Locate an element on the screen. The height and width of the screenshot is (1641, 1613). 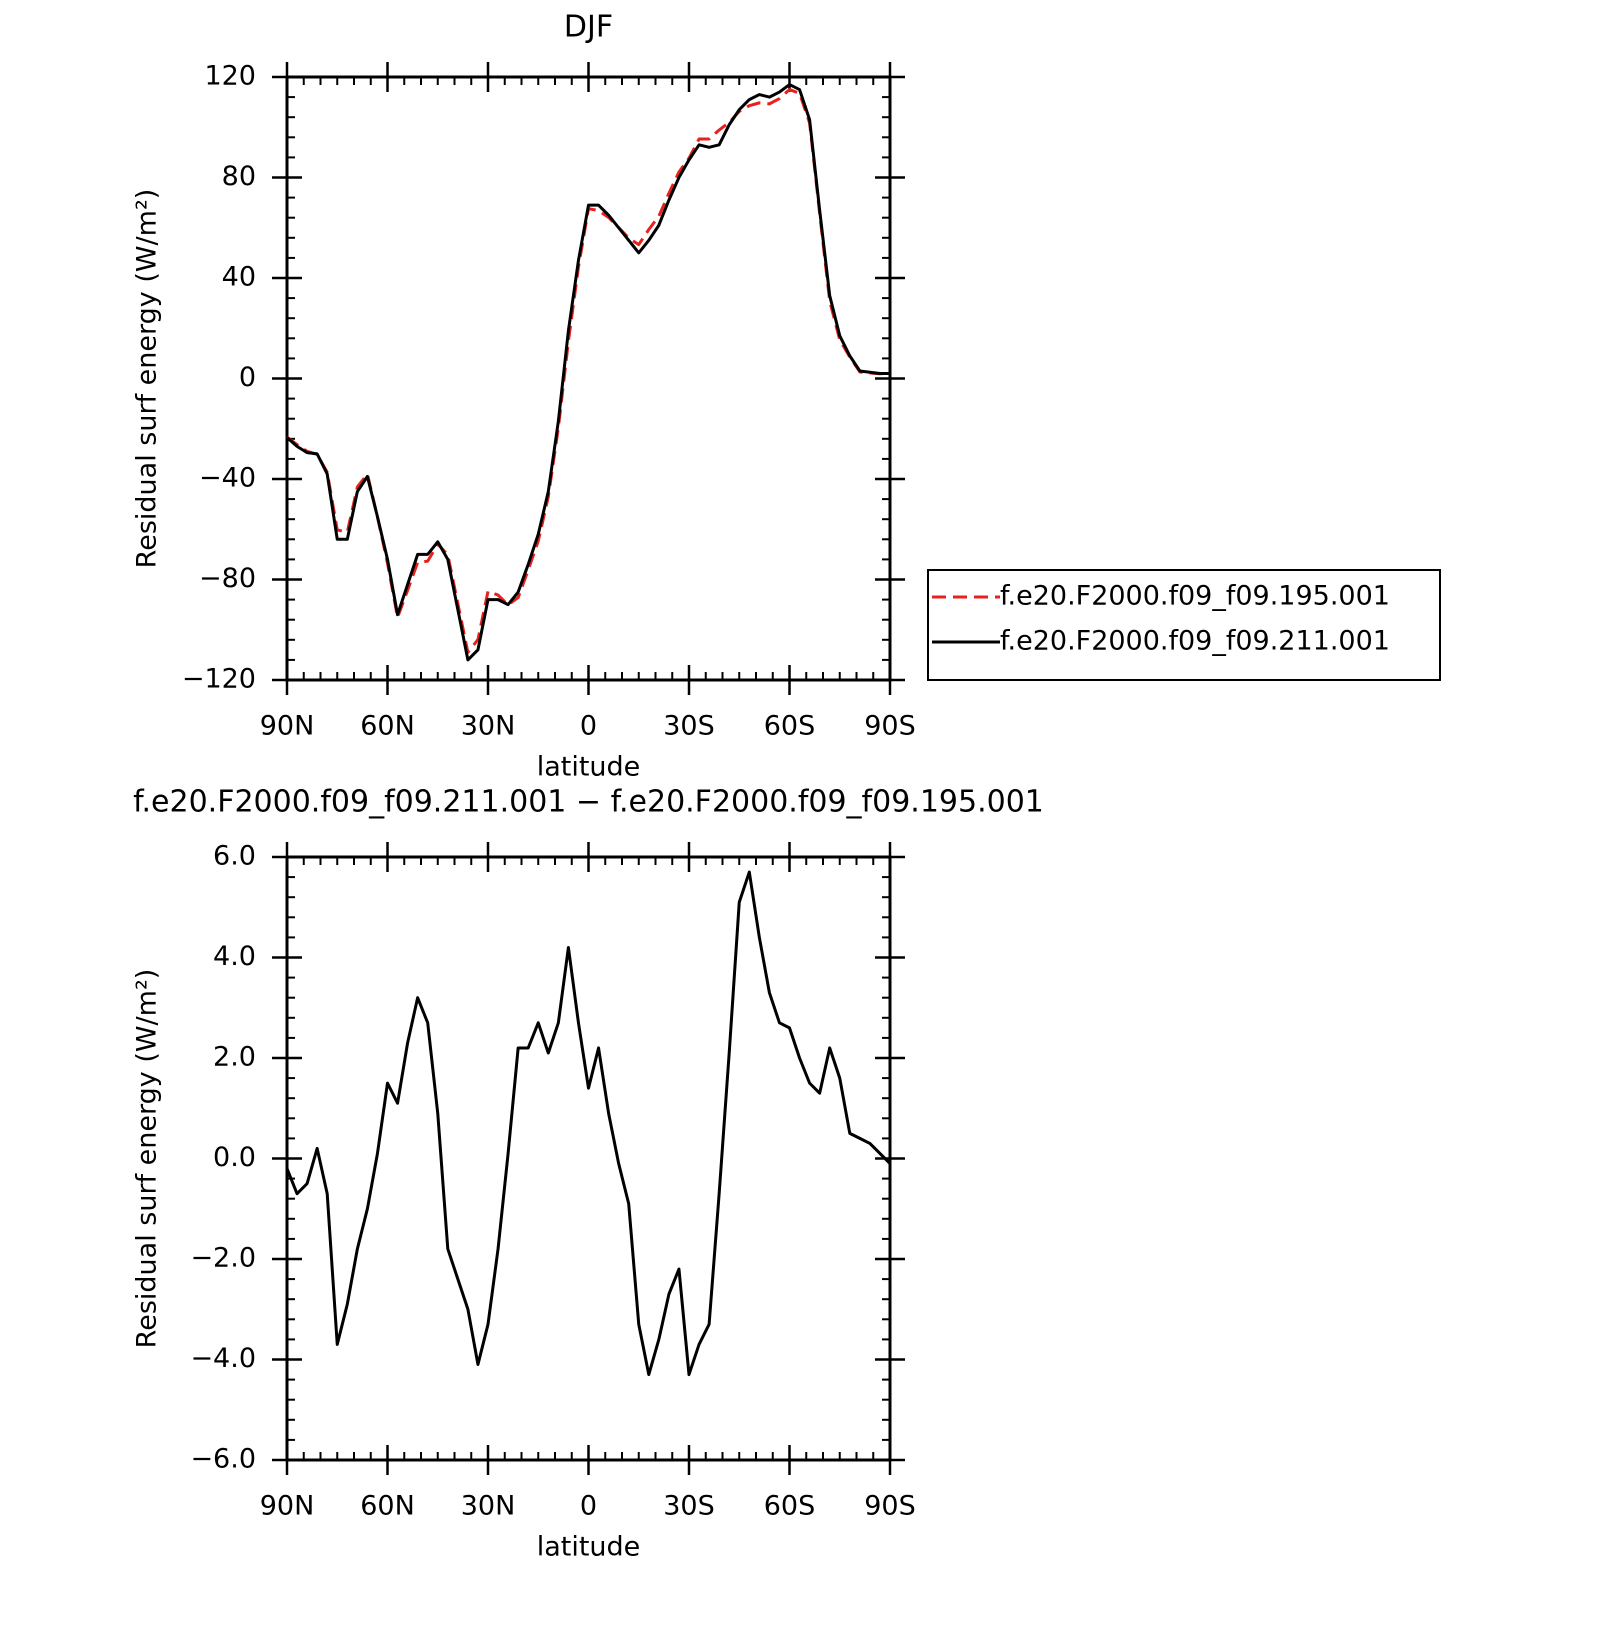
y-tick-label: −40 is located at coordinates (227, 478).